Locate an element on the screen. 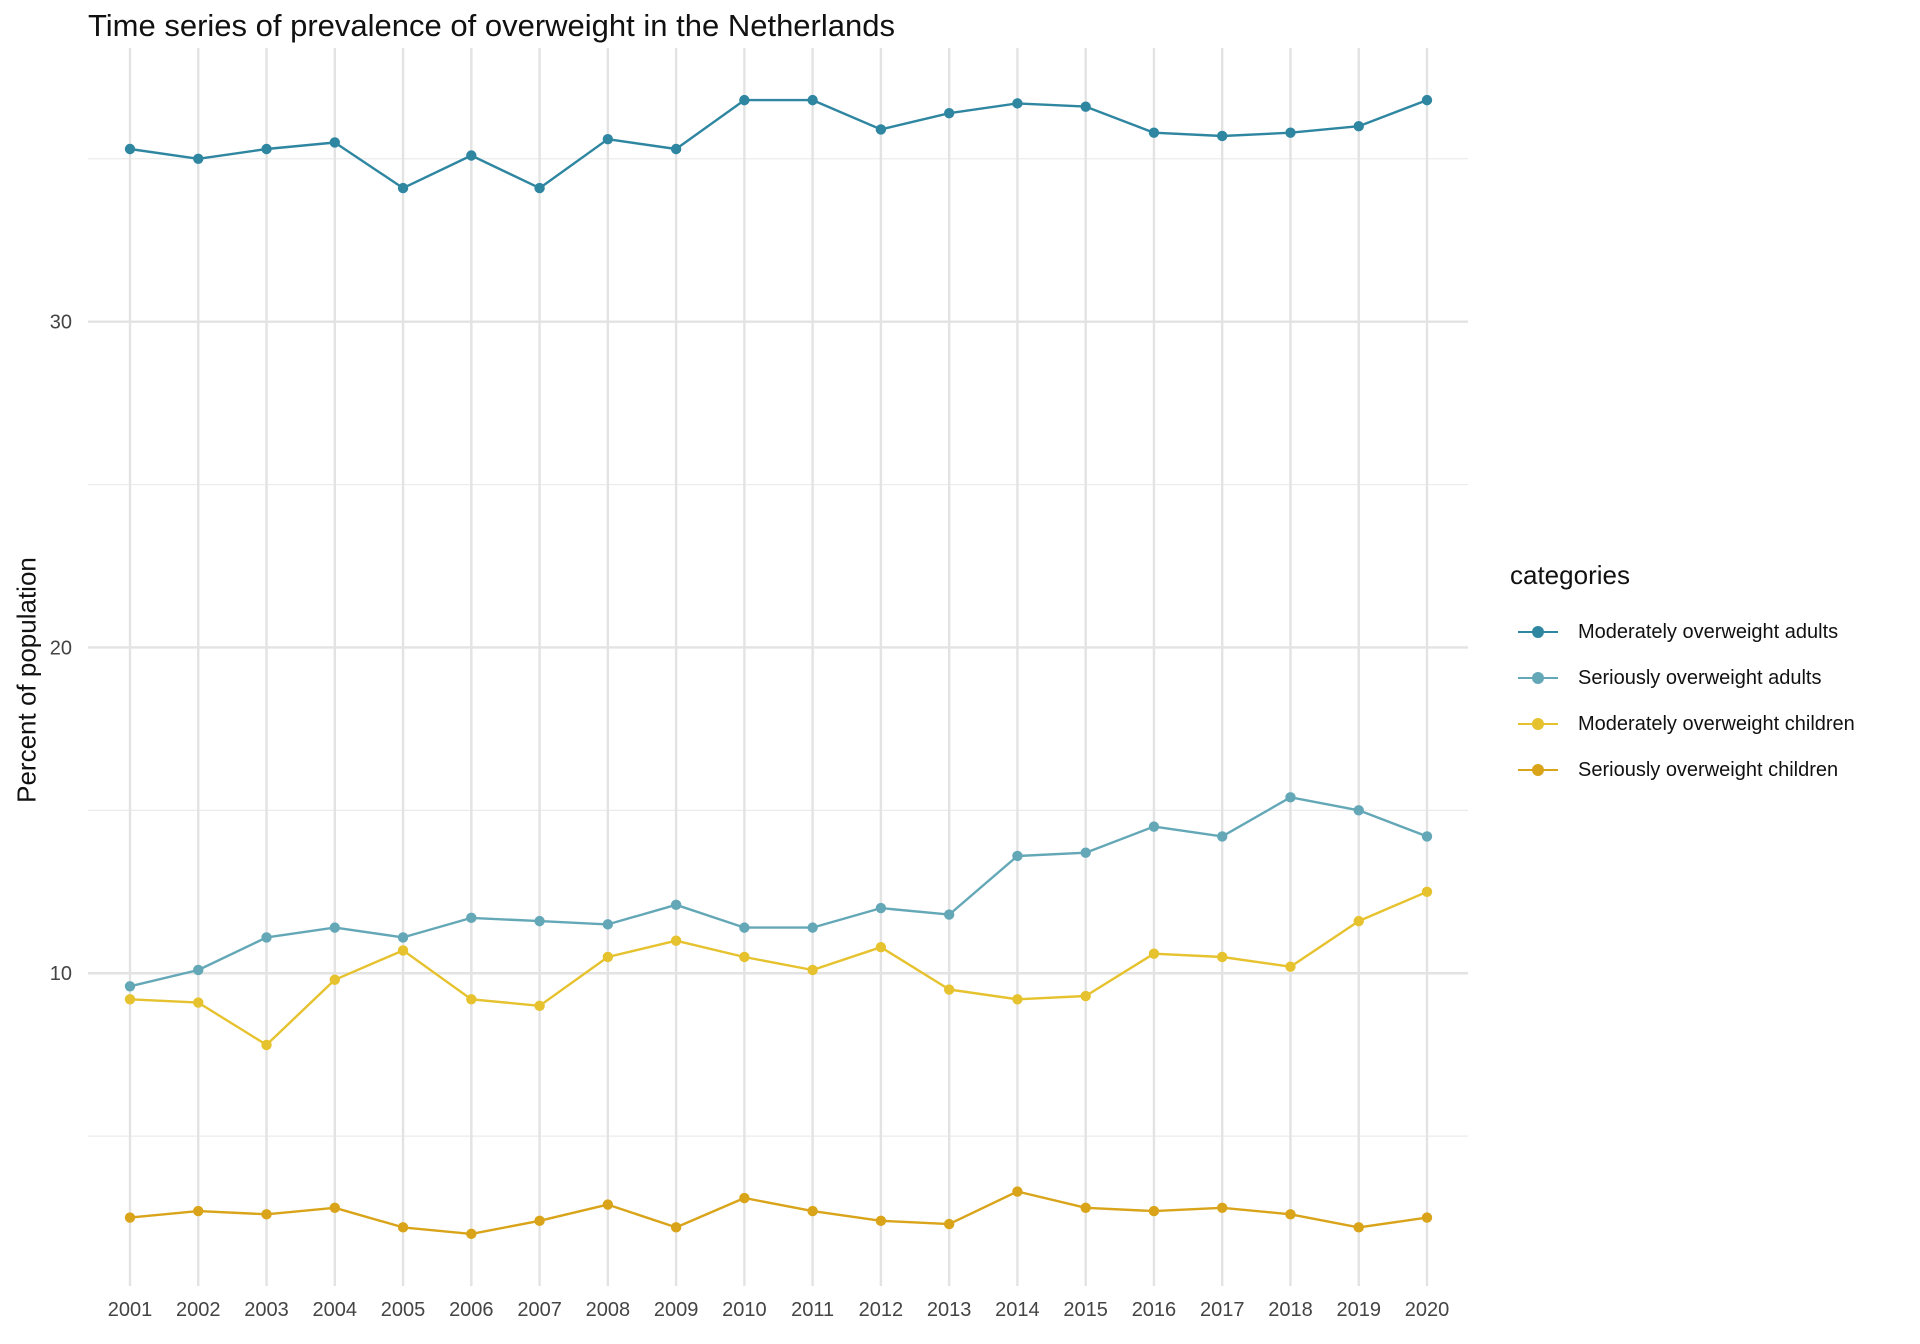 This screenshot has height=1344, width=1920. x-tick-label: 2008 is located at coordinates (608, 1310).